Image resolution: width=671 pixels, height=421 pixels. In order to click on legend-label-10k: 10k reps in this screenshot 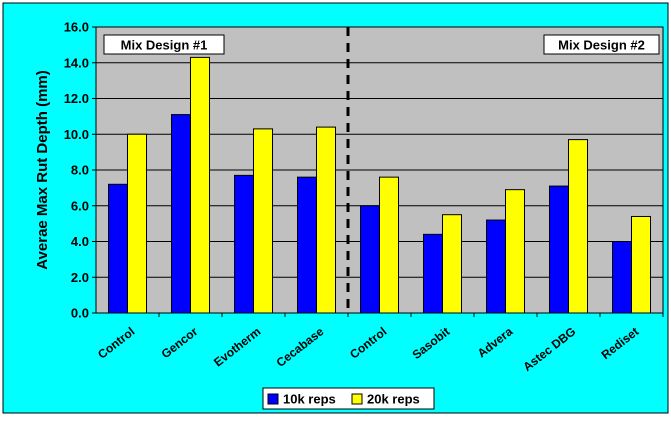, I will do `click(309, 399)`.